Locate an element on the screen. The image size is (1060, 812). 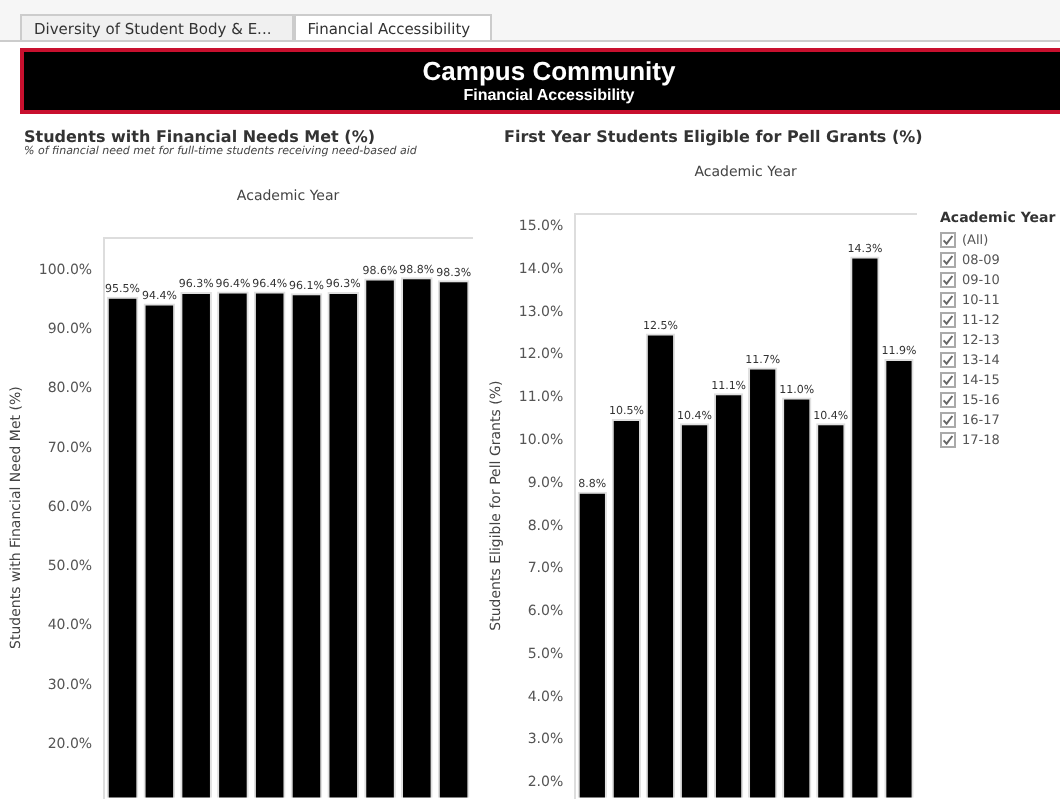
chart-title: Students with Financial Needs Met (%) is located at coordinates (199, 137).